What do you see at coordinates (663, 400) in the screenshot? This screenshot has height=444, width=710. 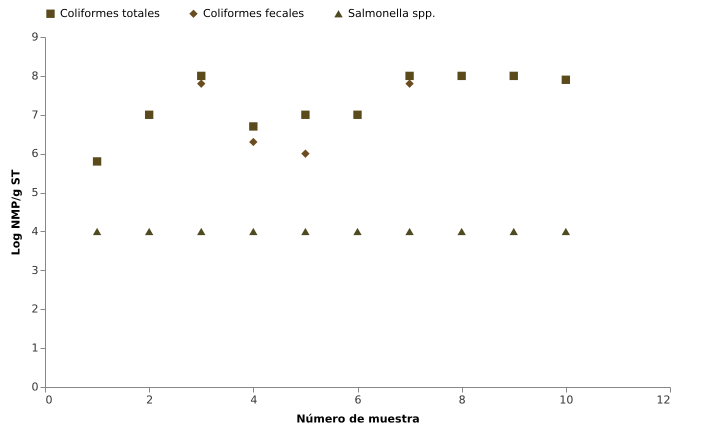 I see `x-tick-label: 12` at bounding box center [663, 400].